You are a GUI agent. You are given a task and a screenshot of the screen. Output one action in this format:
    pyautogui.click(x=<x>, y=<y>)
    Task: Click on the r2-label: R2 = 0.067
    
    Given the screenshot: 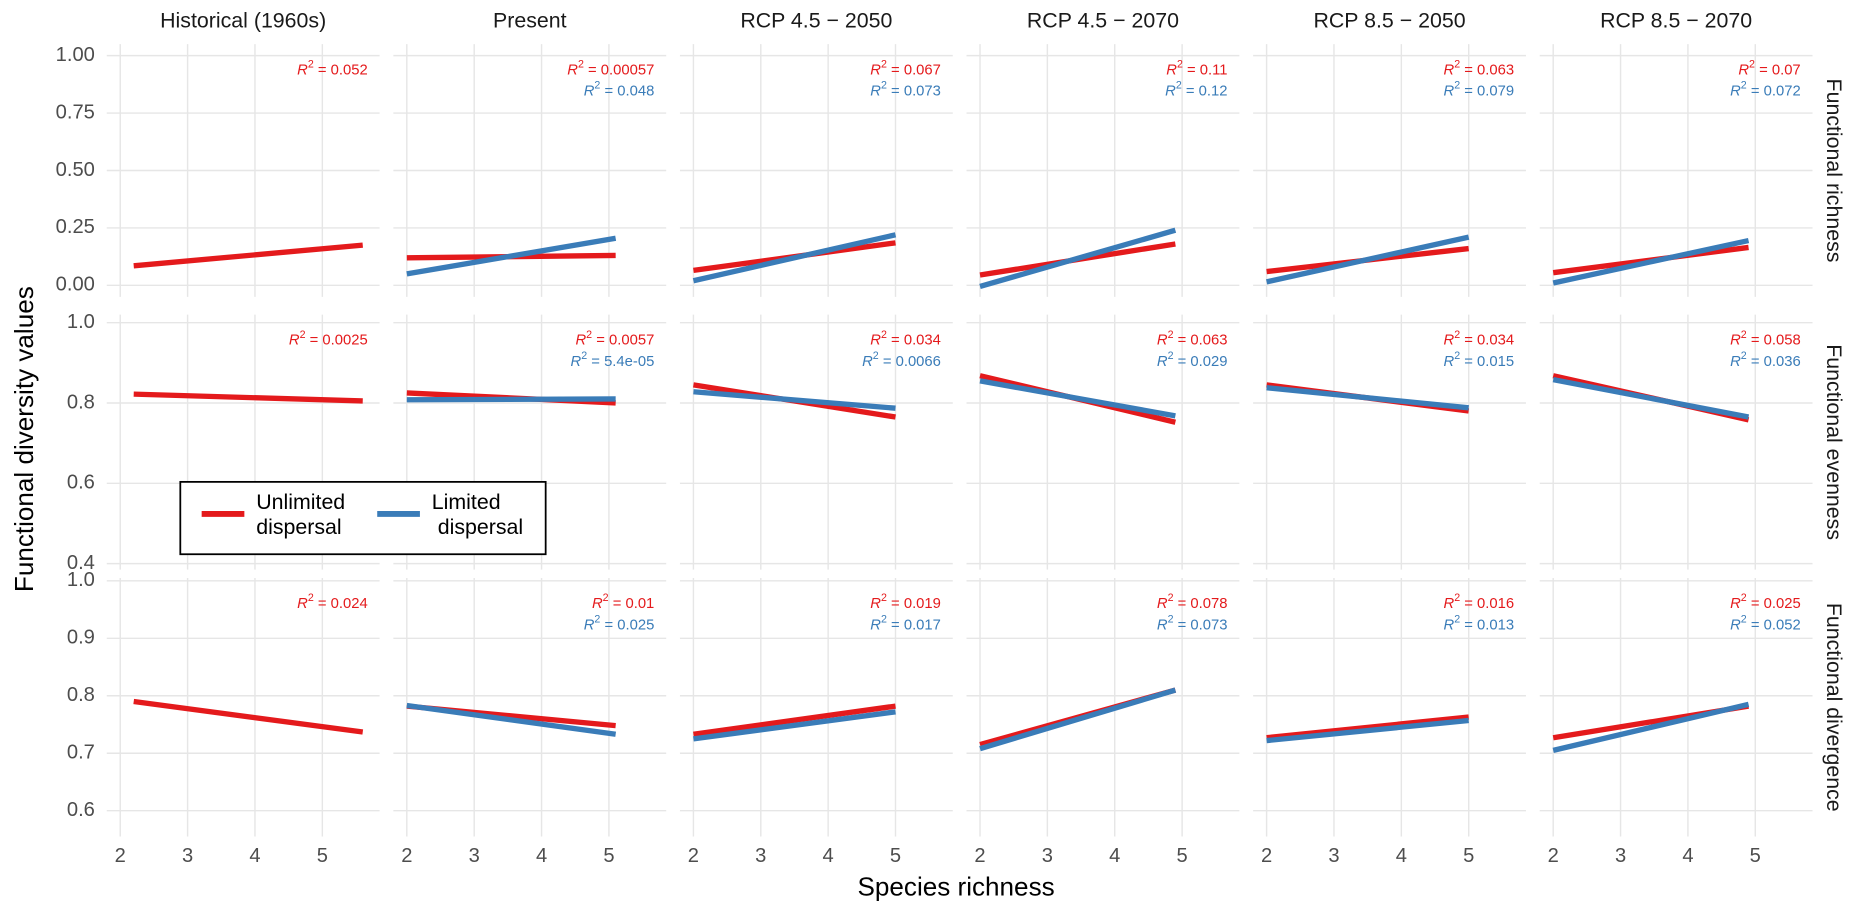 What is the action you would take?
    pyautogui.click(x=905, y=68)
    